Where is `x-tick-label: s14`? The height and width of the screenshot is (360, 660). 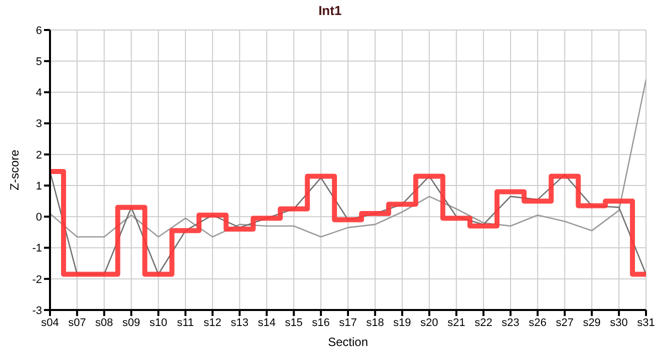
x-tick-label: s14 is located at coordinates (267, 322).